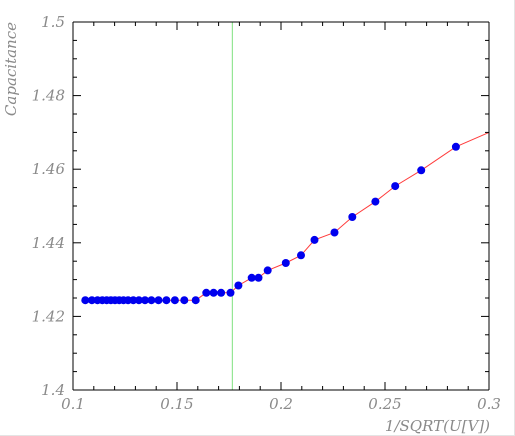 The height and width of the screenshot is (436, 515). I want to click on x-tick-label: 0.25, so click(384, 404).